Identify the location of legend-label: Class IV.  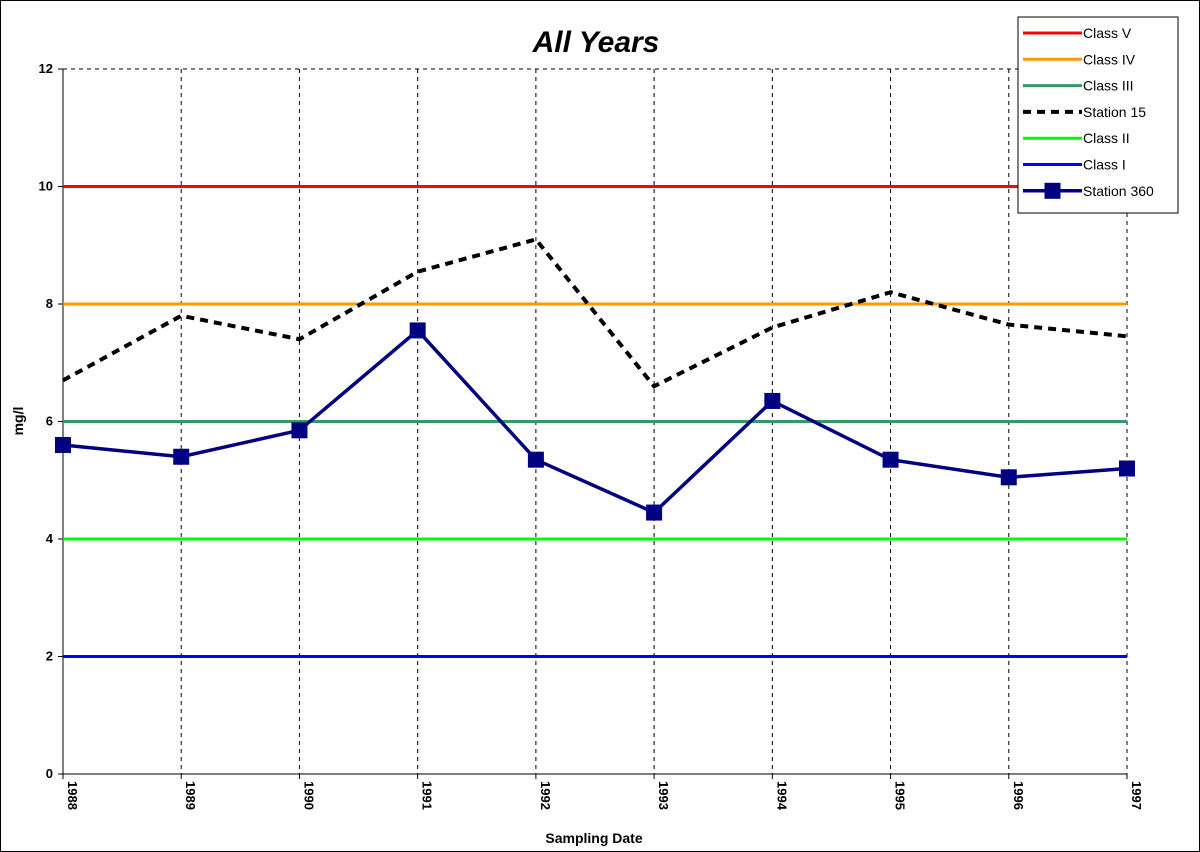
(1109, 59).